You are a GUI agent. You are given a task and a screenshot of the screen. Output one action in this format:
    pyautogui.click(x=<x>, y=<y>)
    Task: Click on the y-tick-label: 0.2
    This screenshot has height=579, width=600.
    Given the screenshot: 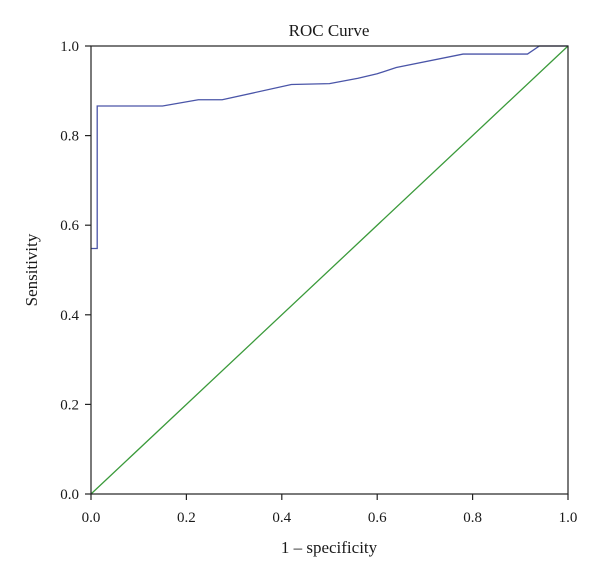 What is the action you would take?
    pyautogui.click(x=69, y=405)
    